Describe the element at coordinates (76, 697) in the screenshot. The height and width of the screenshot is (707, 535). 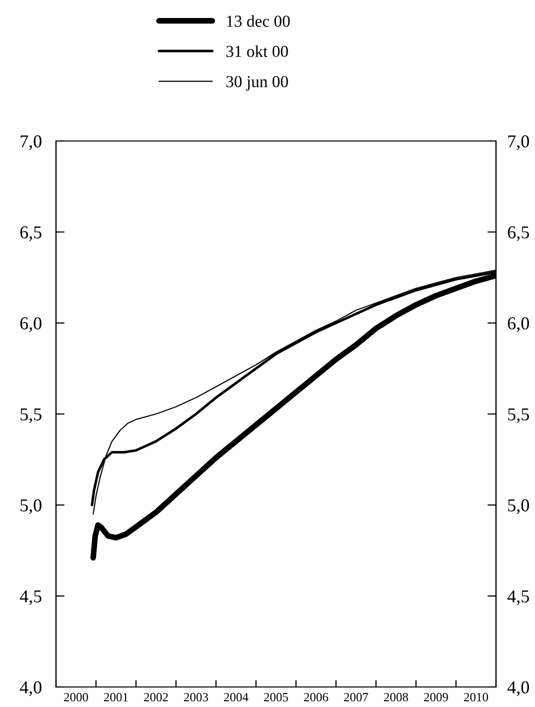
I see `x-tick-label: 2000` at that location.